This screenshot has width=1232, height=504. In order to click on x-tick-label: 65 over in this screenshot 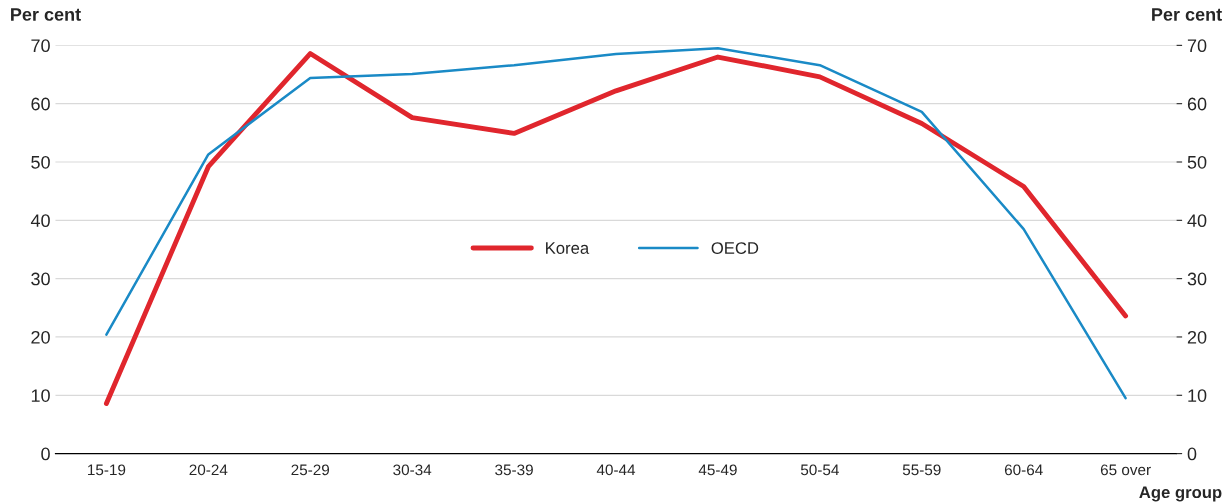, I will do `click(1125, 470)`.